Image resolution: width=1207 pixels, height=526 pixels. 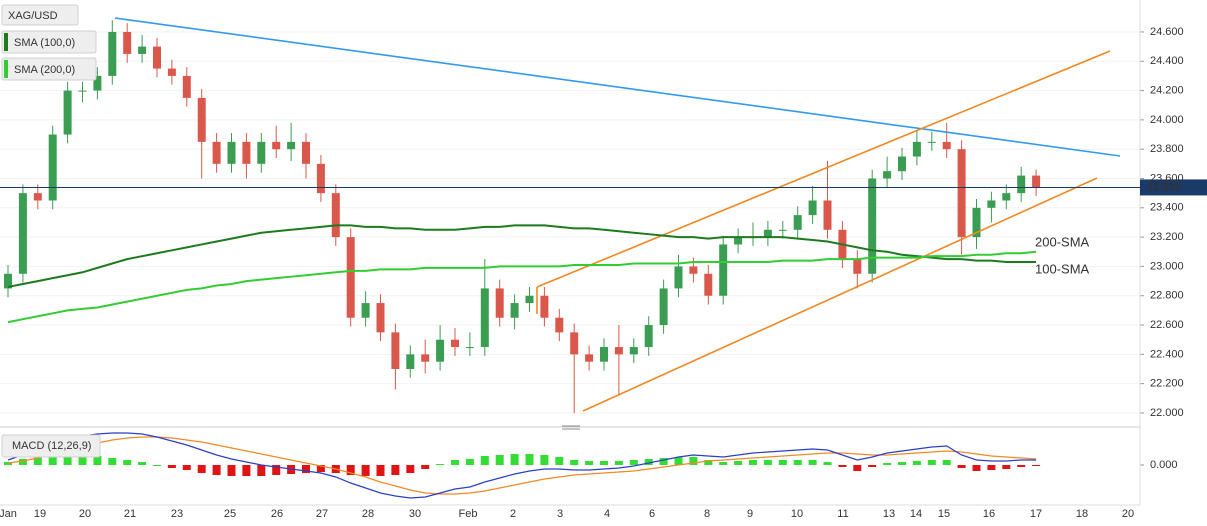 I want to click on y-tick-label: 24.400, so click(x=1167, y=61).